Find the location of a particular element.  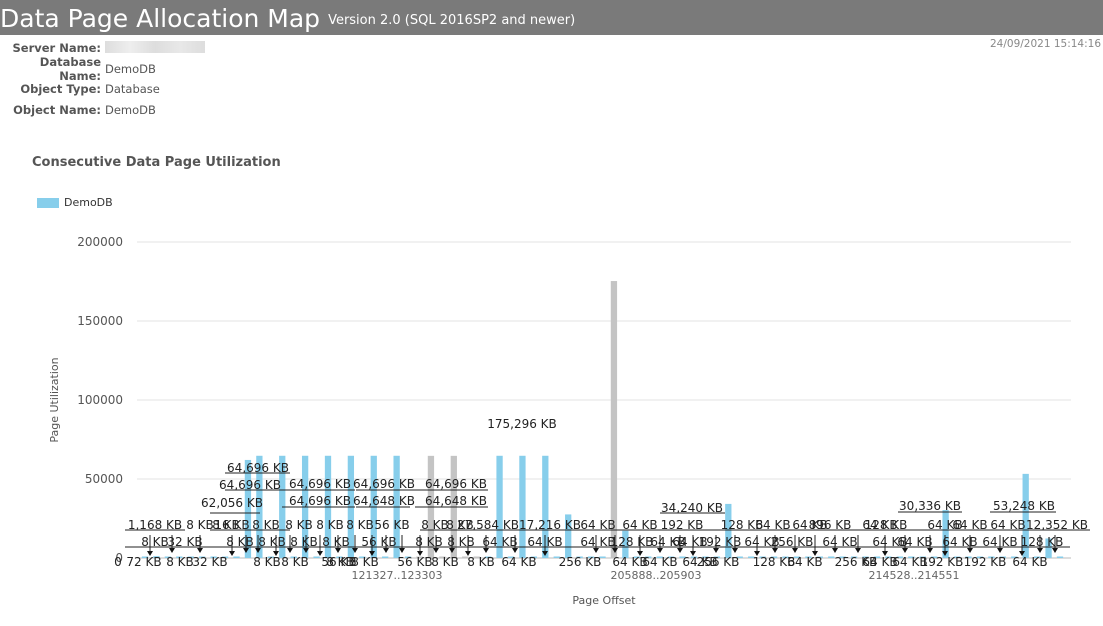

redacted-server-name is located at coordinates (155, 46).